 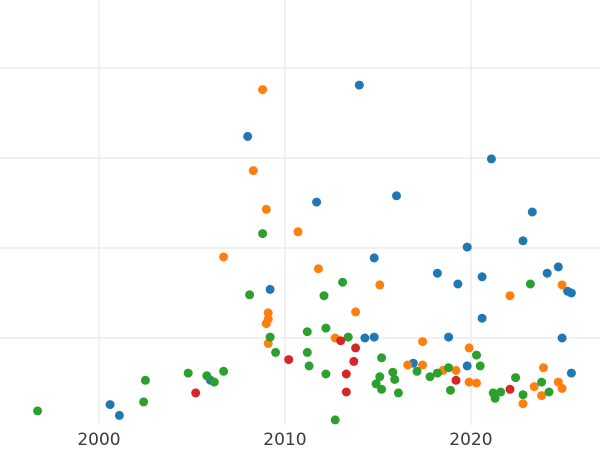 I want to click on x-tick-label: 2020, so click(x=470, y=440).